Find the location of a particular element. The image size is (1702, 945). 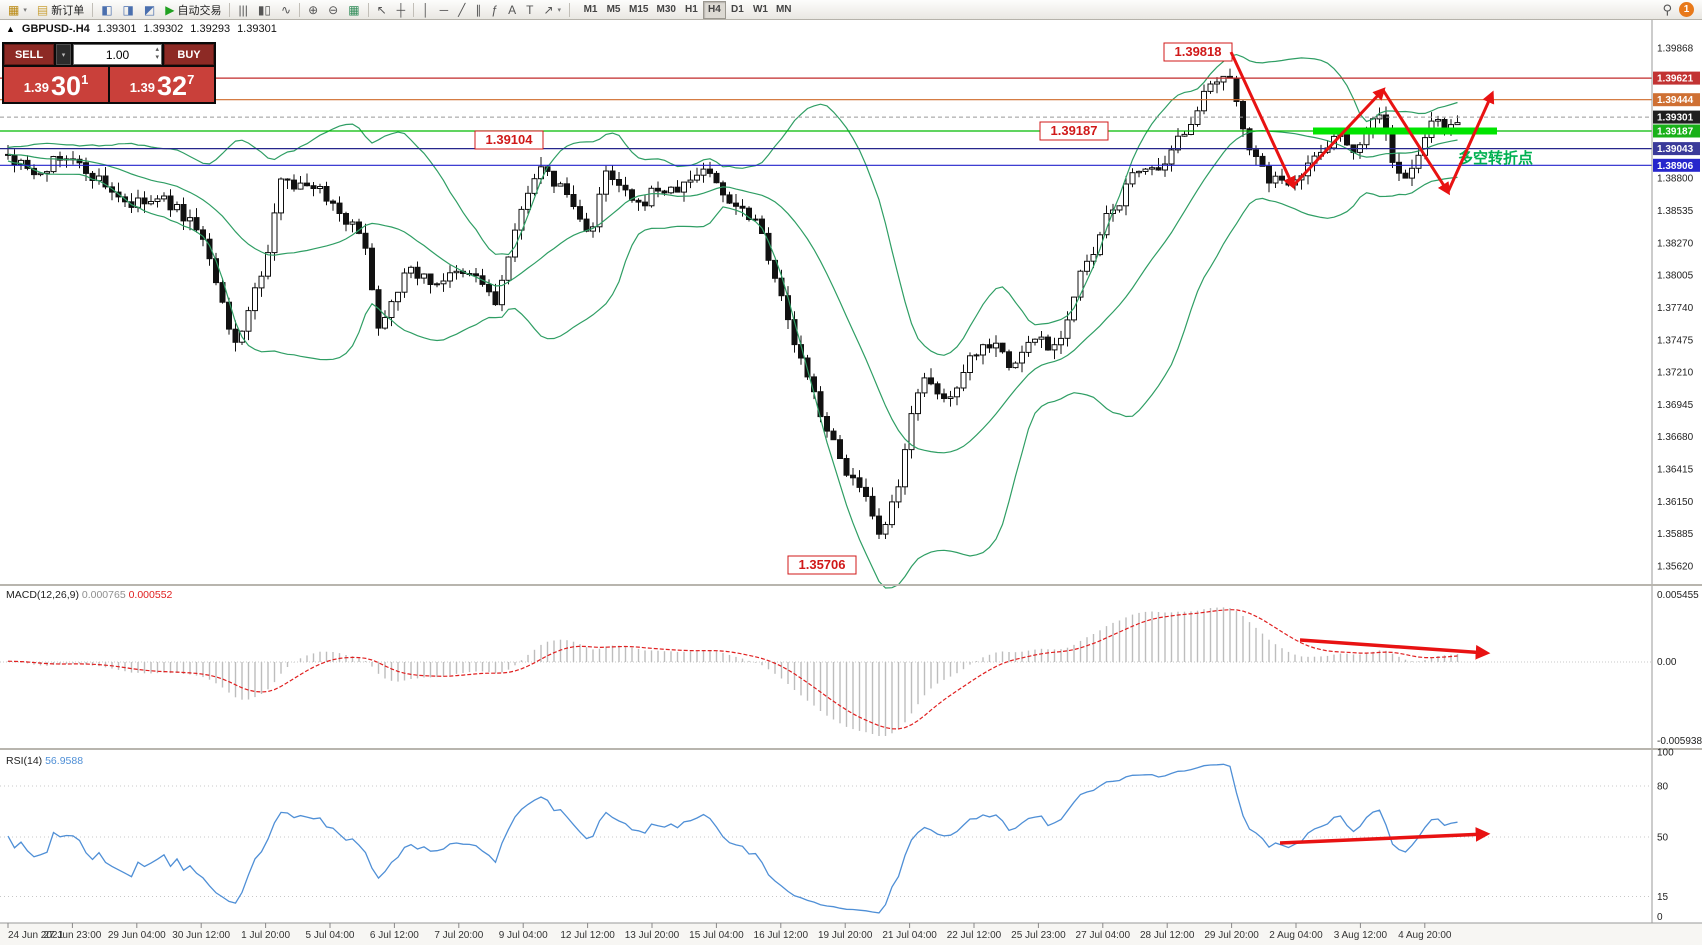

grid-icon: ▦ is located at coordinates (353, 10).